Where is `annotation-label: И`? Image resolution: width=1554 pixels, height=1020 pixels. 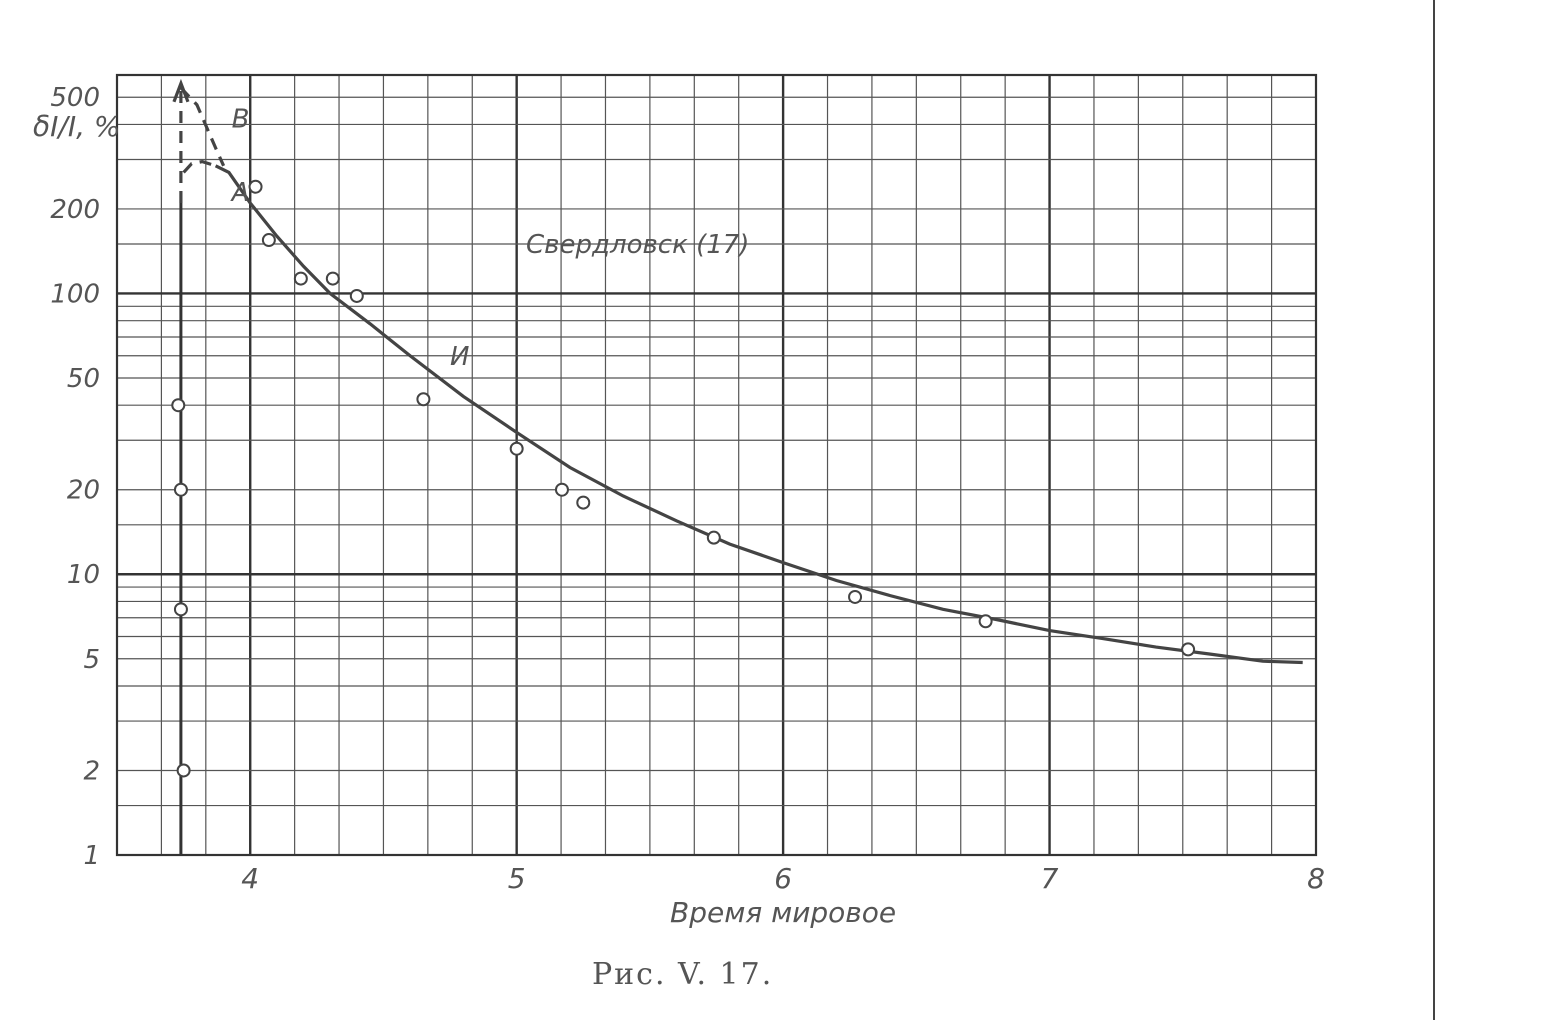 annotation-label: И is located at coordinates (459, 357).